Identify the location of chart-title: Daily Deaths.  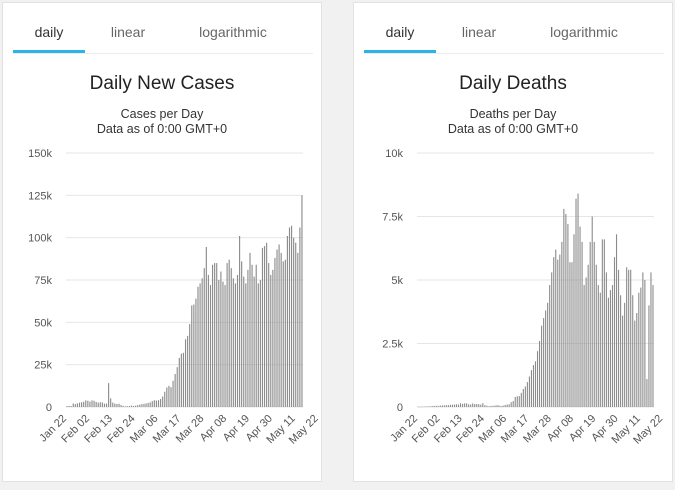
(513, 83).